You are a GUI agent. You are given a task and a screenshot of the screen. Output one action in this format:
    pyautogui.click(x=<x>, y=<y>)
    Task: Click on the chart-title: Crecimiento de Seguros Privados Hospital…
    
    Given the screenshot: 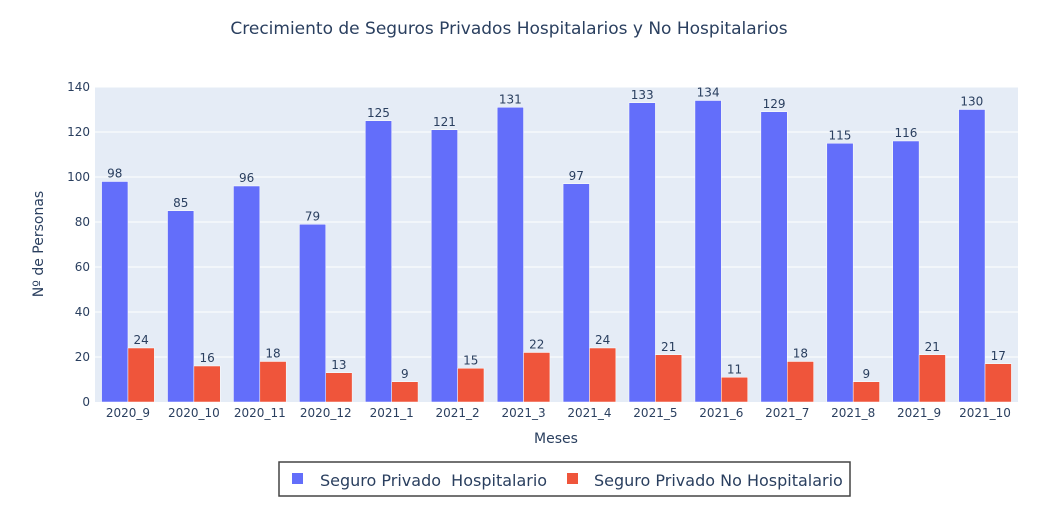 What is the action you would take?
    pyautogui.click(x=508, y=29)
    